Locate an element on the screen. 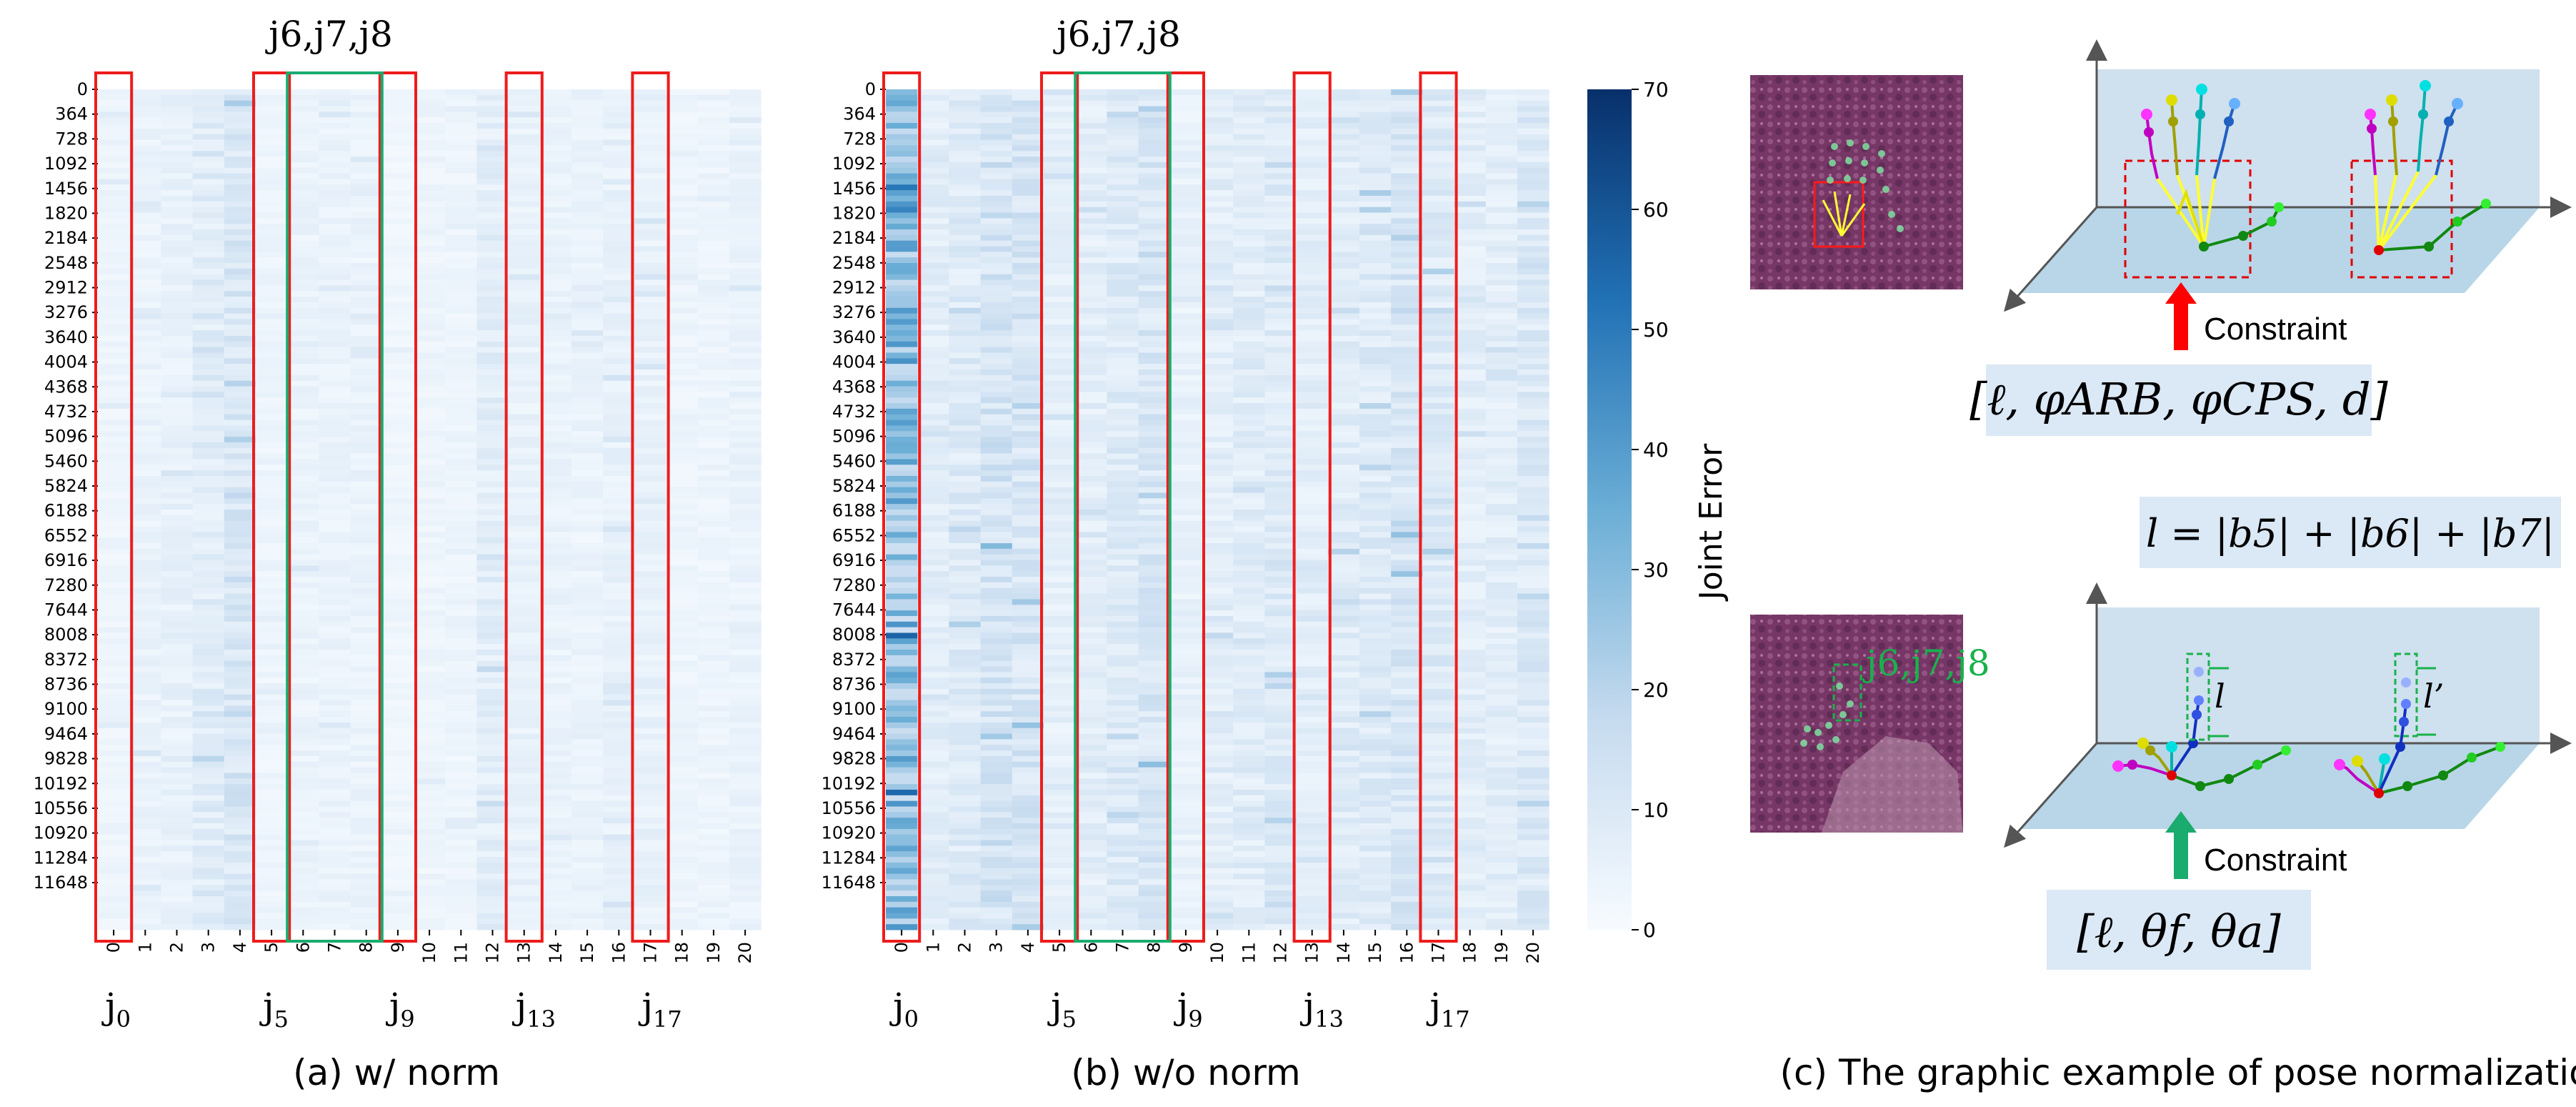  x-tick-label: 18 is located at coordinates (682, 953).